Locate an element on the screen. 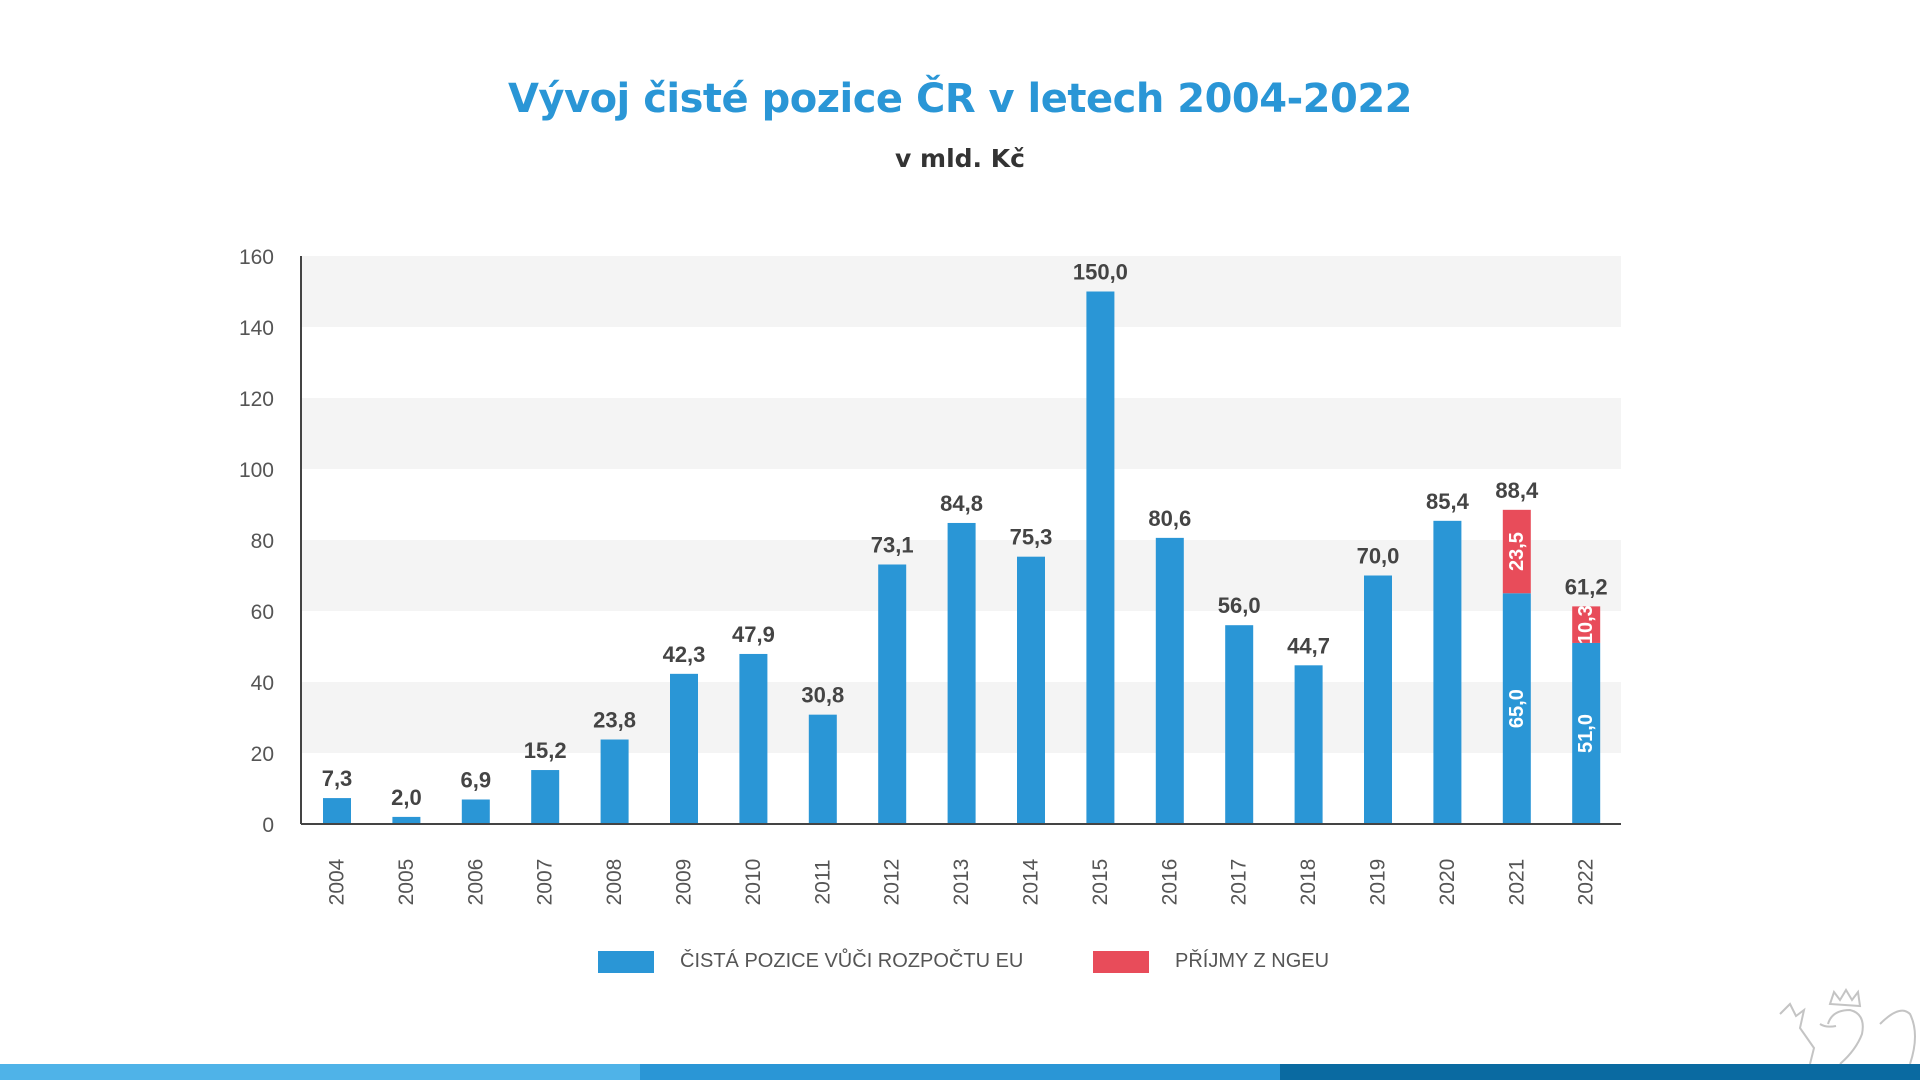 This screenshot has width=1920, height=1080. x-tick-label: 2008 is located at coordinates (614, 882).